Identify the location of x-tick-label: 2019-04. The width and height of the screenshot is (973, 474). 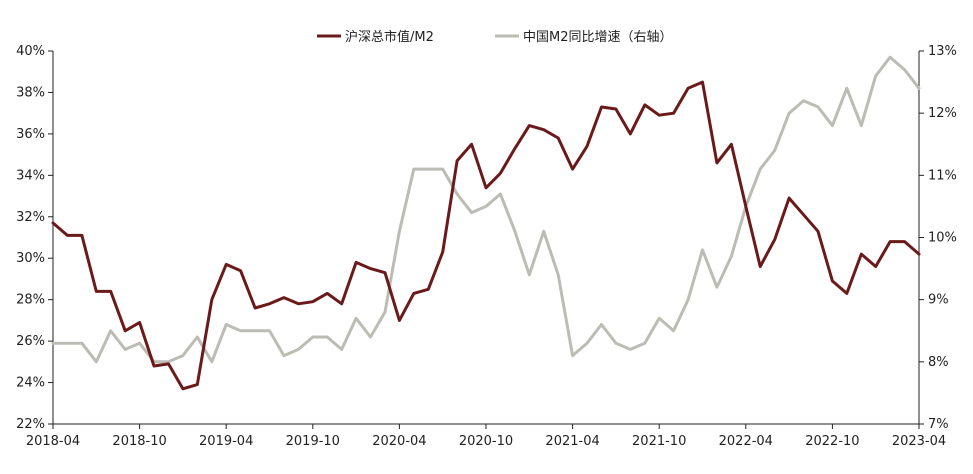
(226, 441).